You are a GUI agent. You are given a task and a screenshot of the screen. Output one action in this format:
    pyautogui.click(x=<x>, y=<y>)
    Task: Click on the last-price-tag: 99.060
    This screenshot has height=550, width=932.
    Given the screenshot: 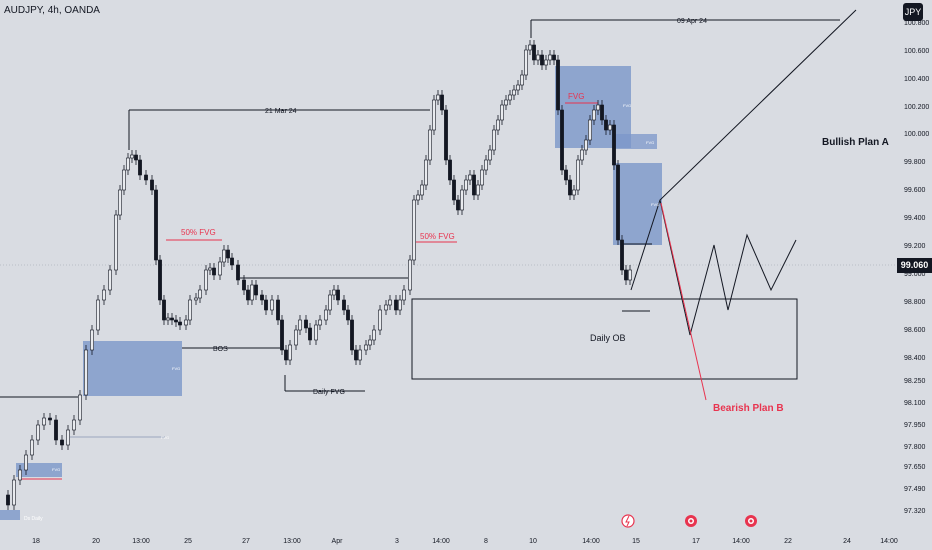 What is the action you would take?
    pyautogui.click(x=914, y=265)
    